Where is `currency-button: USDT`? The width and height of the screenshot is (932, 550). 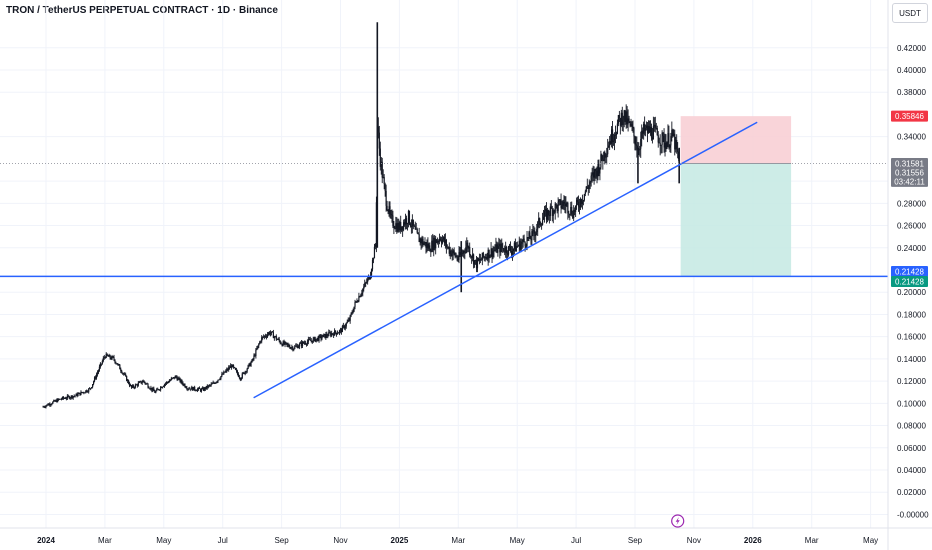
currency-button: USDT is located at coordinates (910, 13).